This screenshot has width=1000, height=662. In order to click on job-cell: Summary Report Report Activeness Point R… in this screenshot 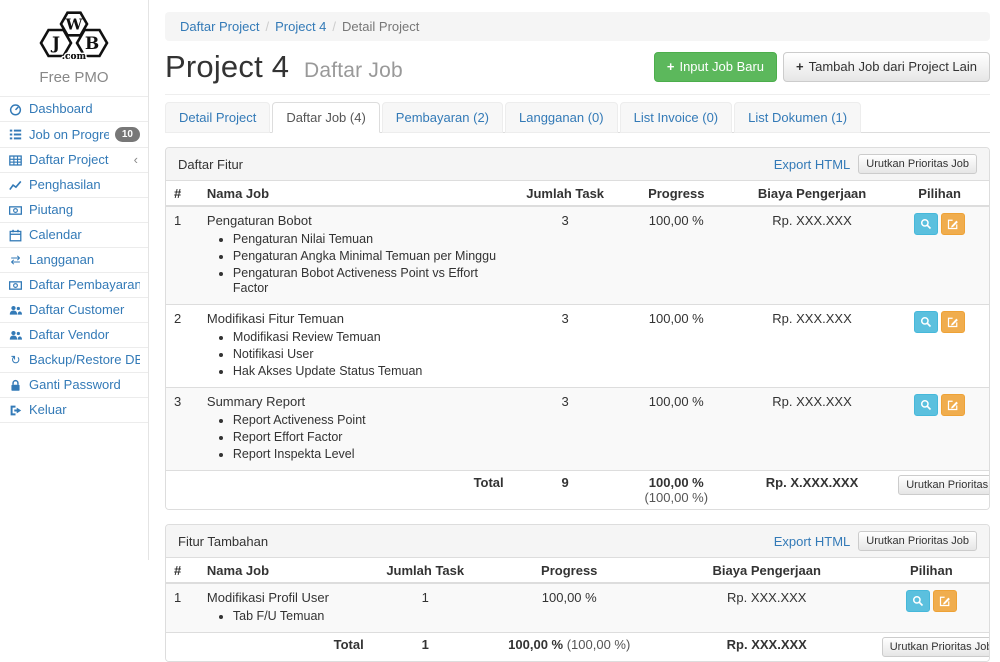, I will do `click(355, 429)`.